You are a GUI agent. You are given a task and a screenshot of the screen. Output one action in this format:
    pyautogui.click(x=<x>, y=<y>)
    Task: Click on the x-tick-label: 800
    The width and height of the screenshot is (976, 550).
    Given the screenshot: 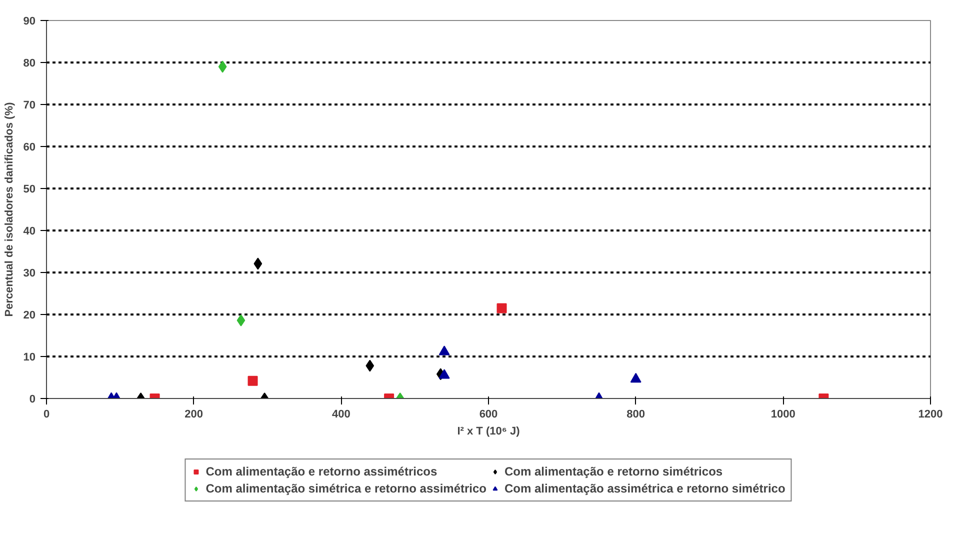 What is the action you would take?
    pyautogui.click(x=636, y=414)
    